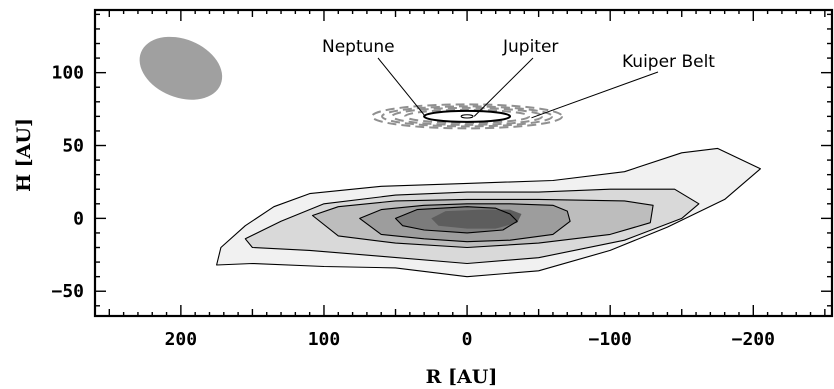 Image resolution: width=834 pixels, height=389 pixels. What do you see at coordinates (668, 62) in the screenshot?
I see `annotation-kuiper-belt: Kuiper Belt` at bounding box center [668, 62].